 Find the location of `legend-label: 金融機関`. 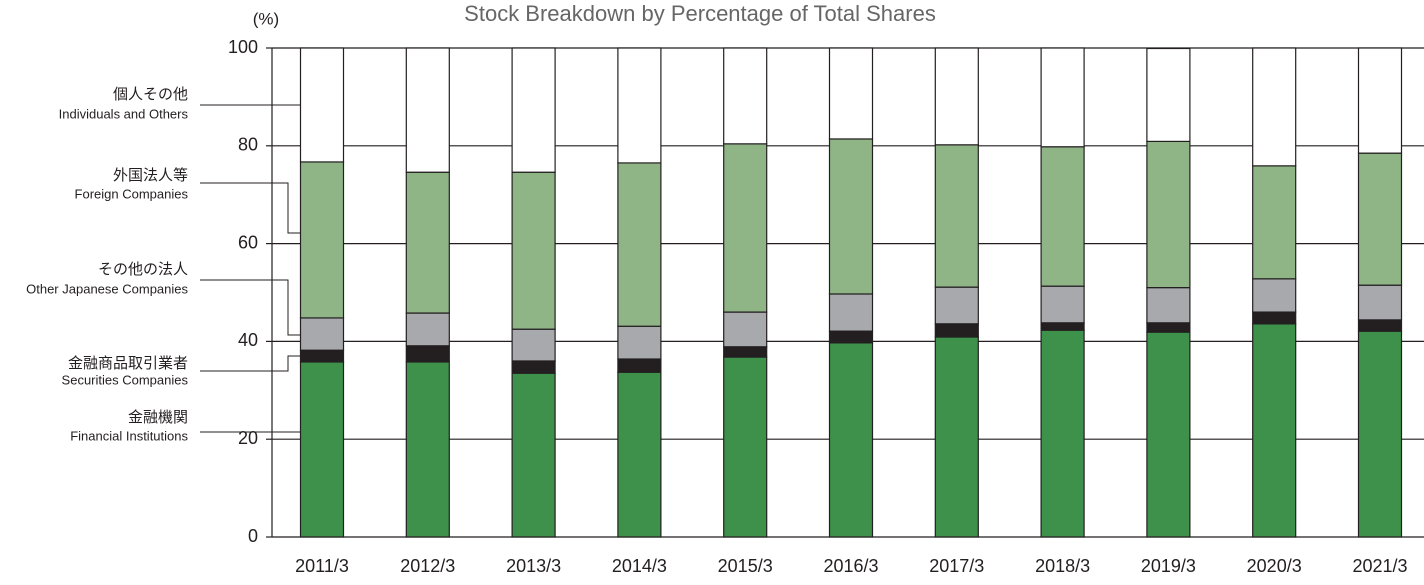

legend-label: 金融機関 is located at coordinates (158, 417).